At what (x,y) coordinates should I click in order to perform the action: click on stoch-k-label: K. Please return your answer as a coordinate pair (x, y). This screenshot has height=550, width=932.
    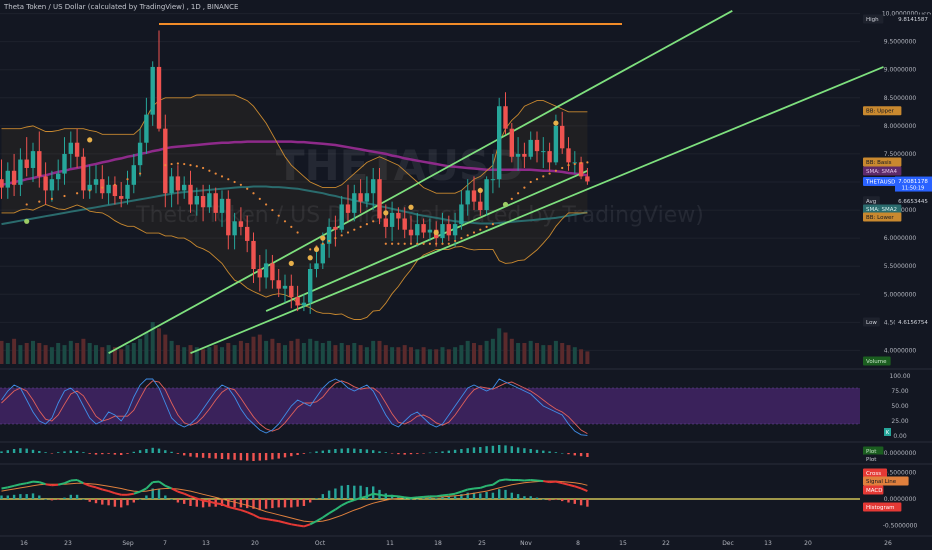
    Looking at the image, I should click on (888, 433).